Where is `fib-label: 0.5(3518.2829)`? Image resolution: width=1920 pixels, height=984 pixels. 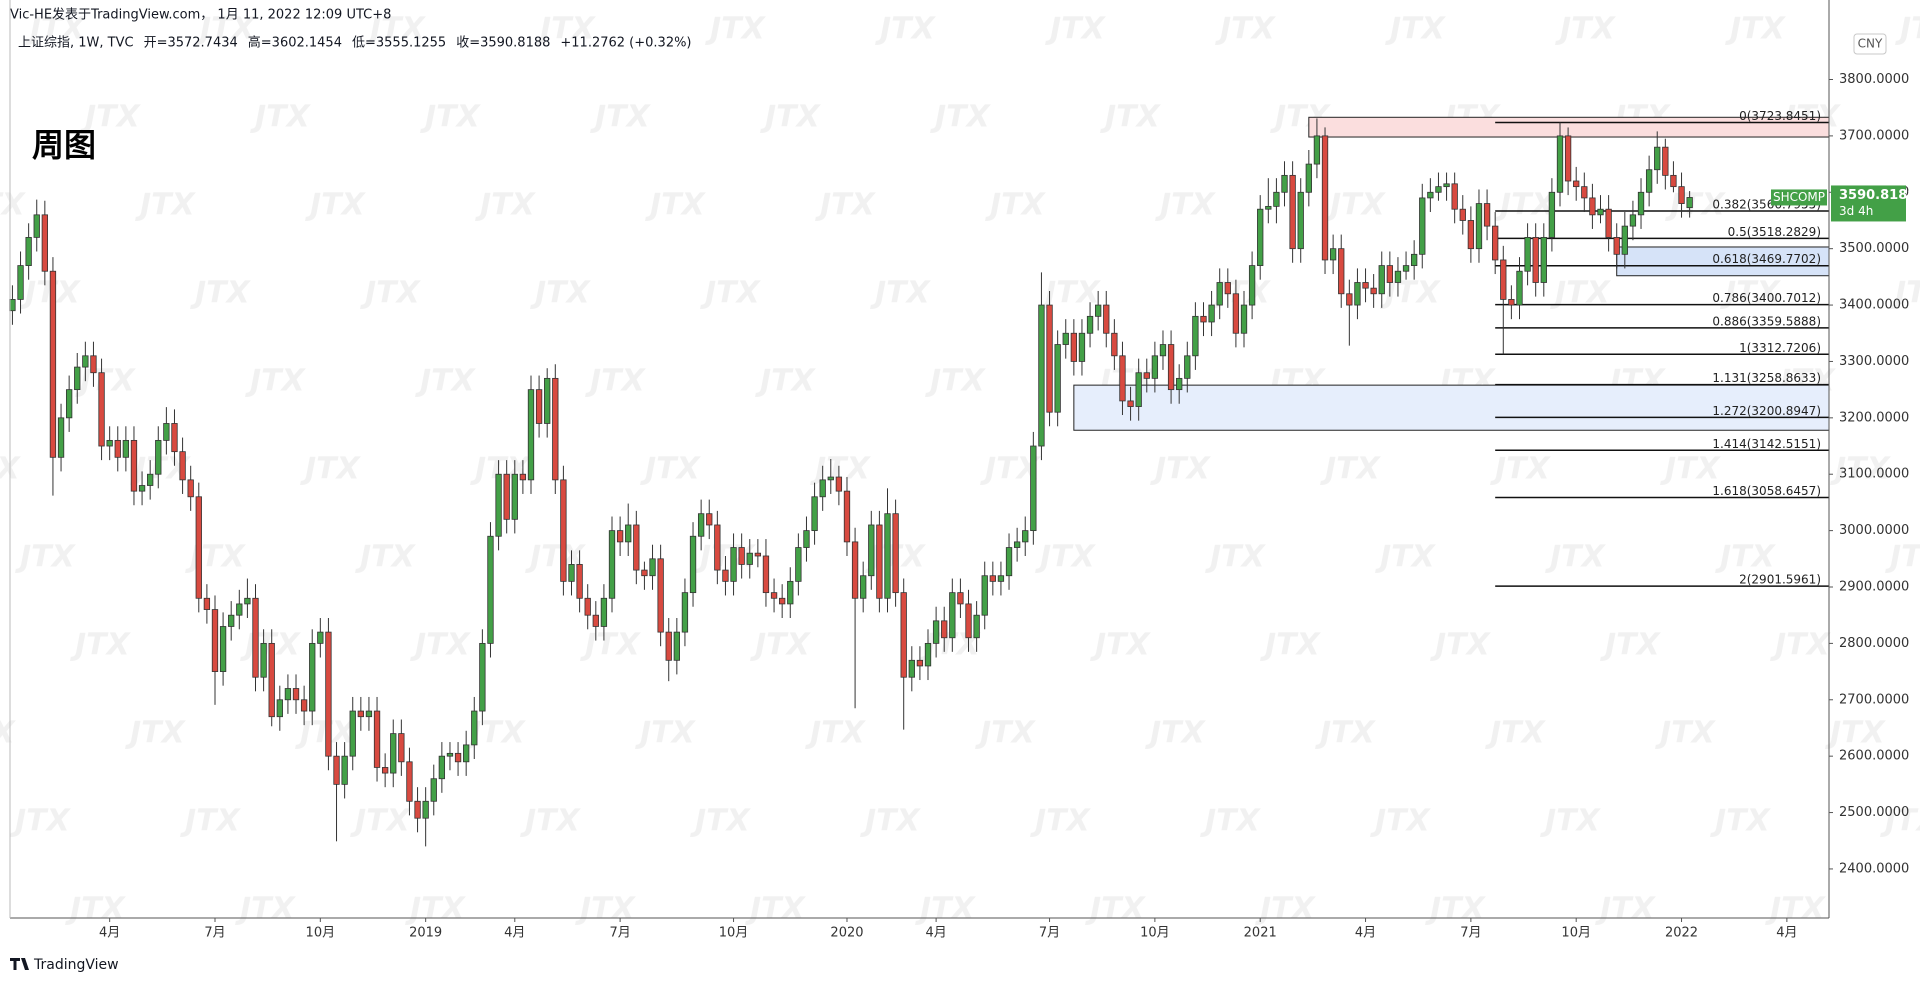
fib-label: 0.5(3518.2829) is located at coordinates (1774, 232).